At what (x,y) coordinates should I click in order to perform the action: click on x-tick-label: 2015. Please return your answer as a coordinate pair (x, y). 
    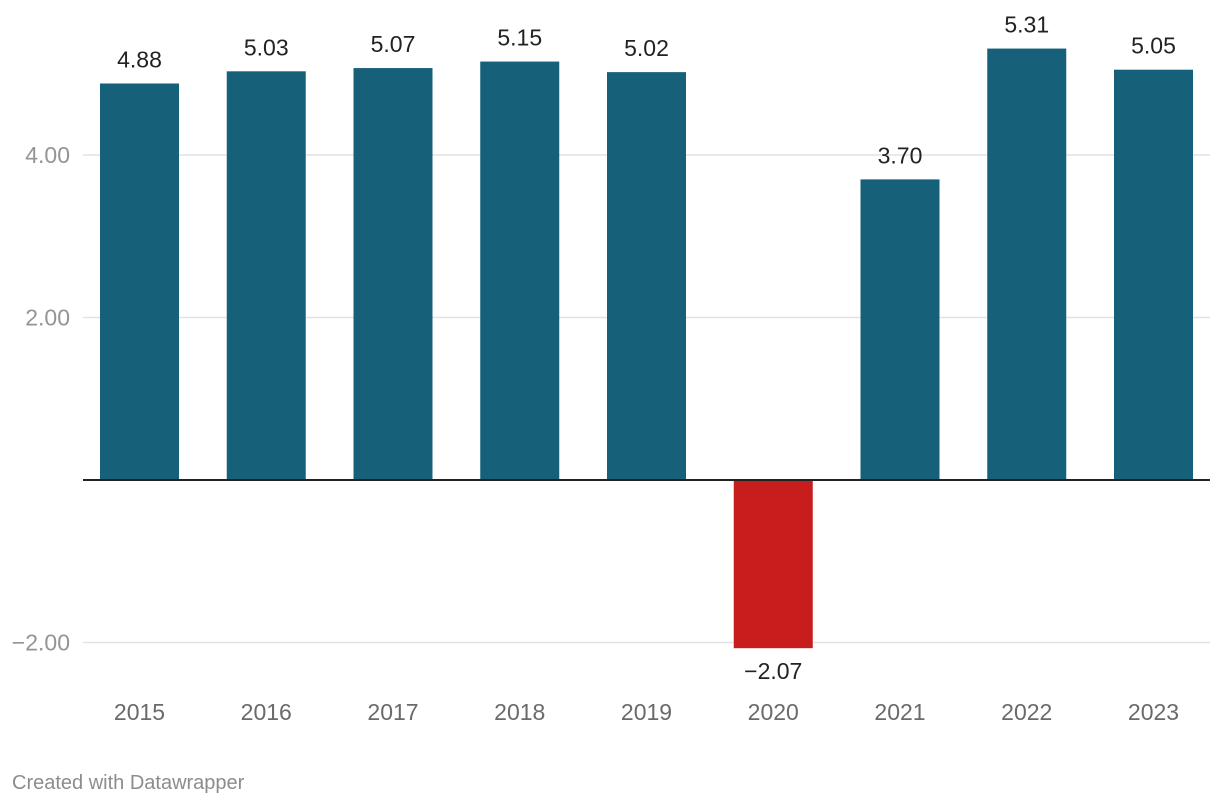
    Looking at the image, I should click on (139, 712).